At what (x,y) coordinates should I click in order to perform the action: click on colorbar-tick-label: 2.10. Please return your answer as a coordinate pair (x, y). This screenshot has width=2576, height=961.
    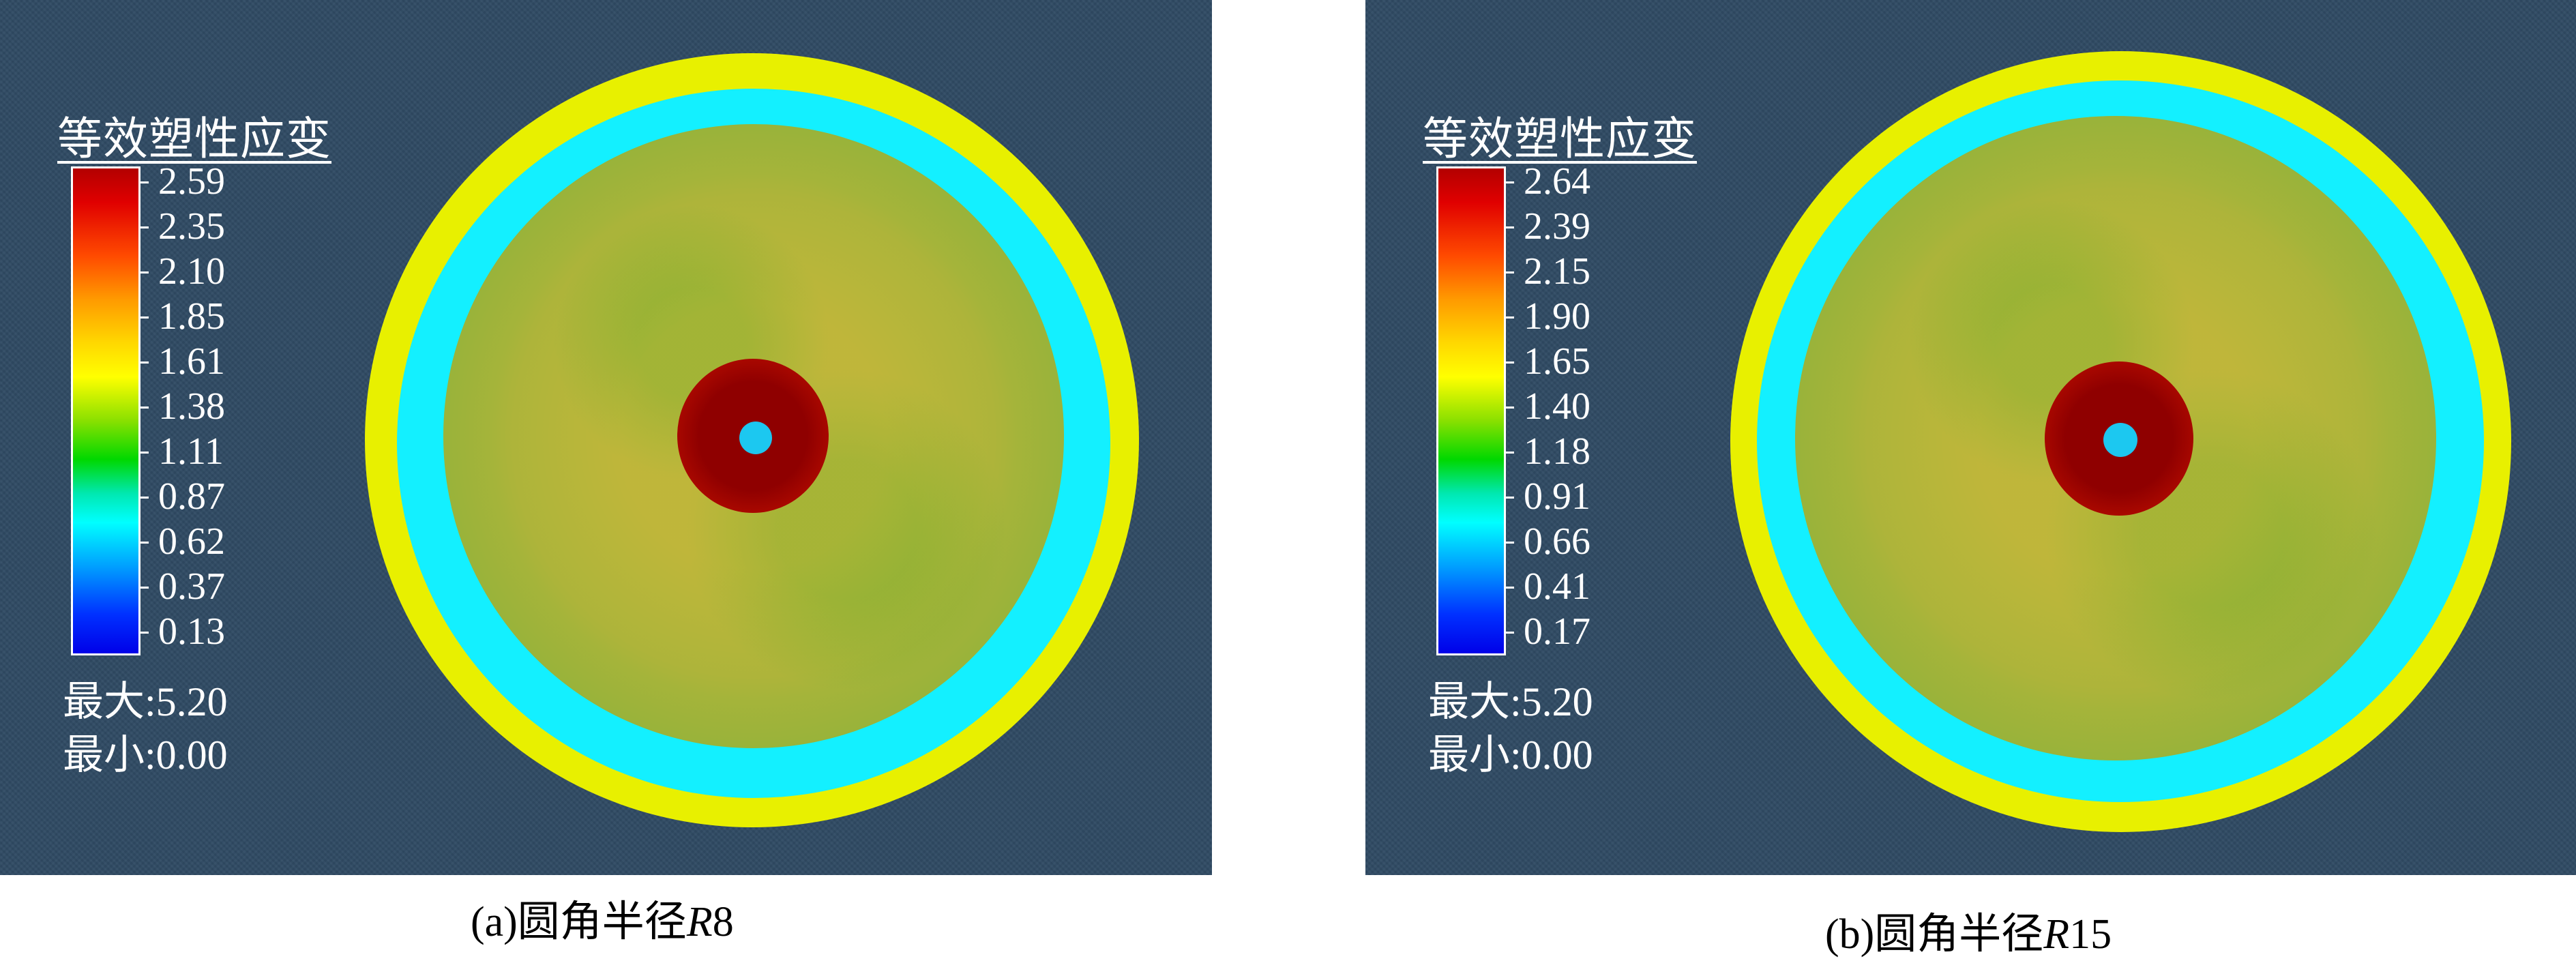
    Looking at the image, I should click on (182, 272).